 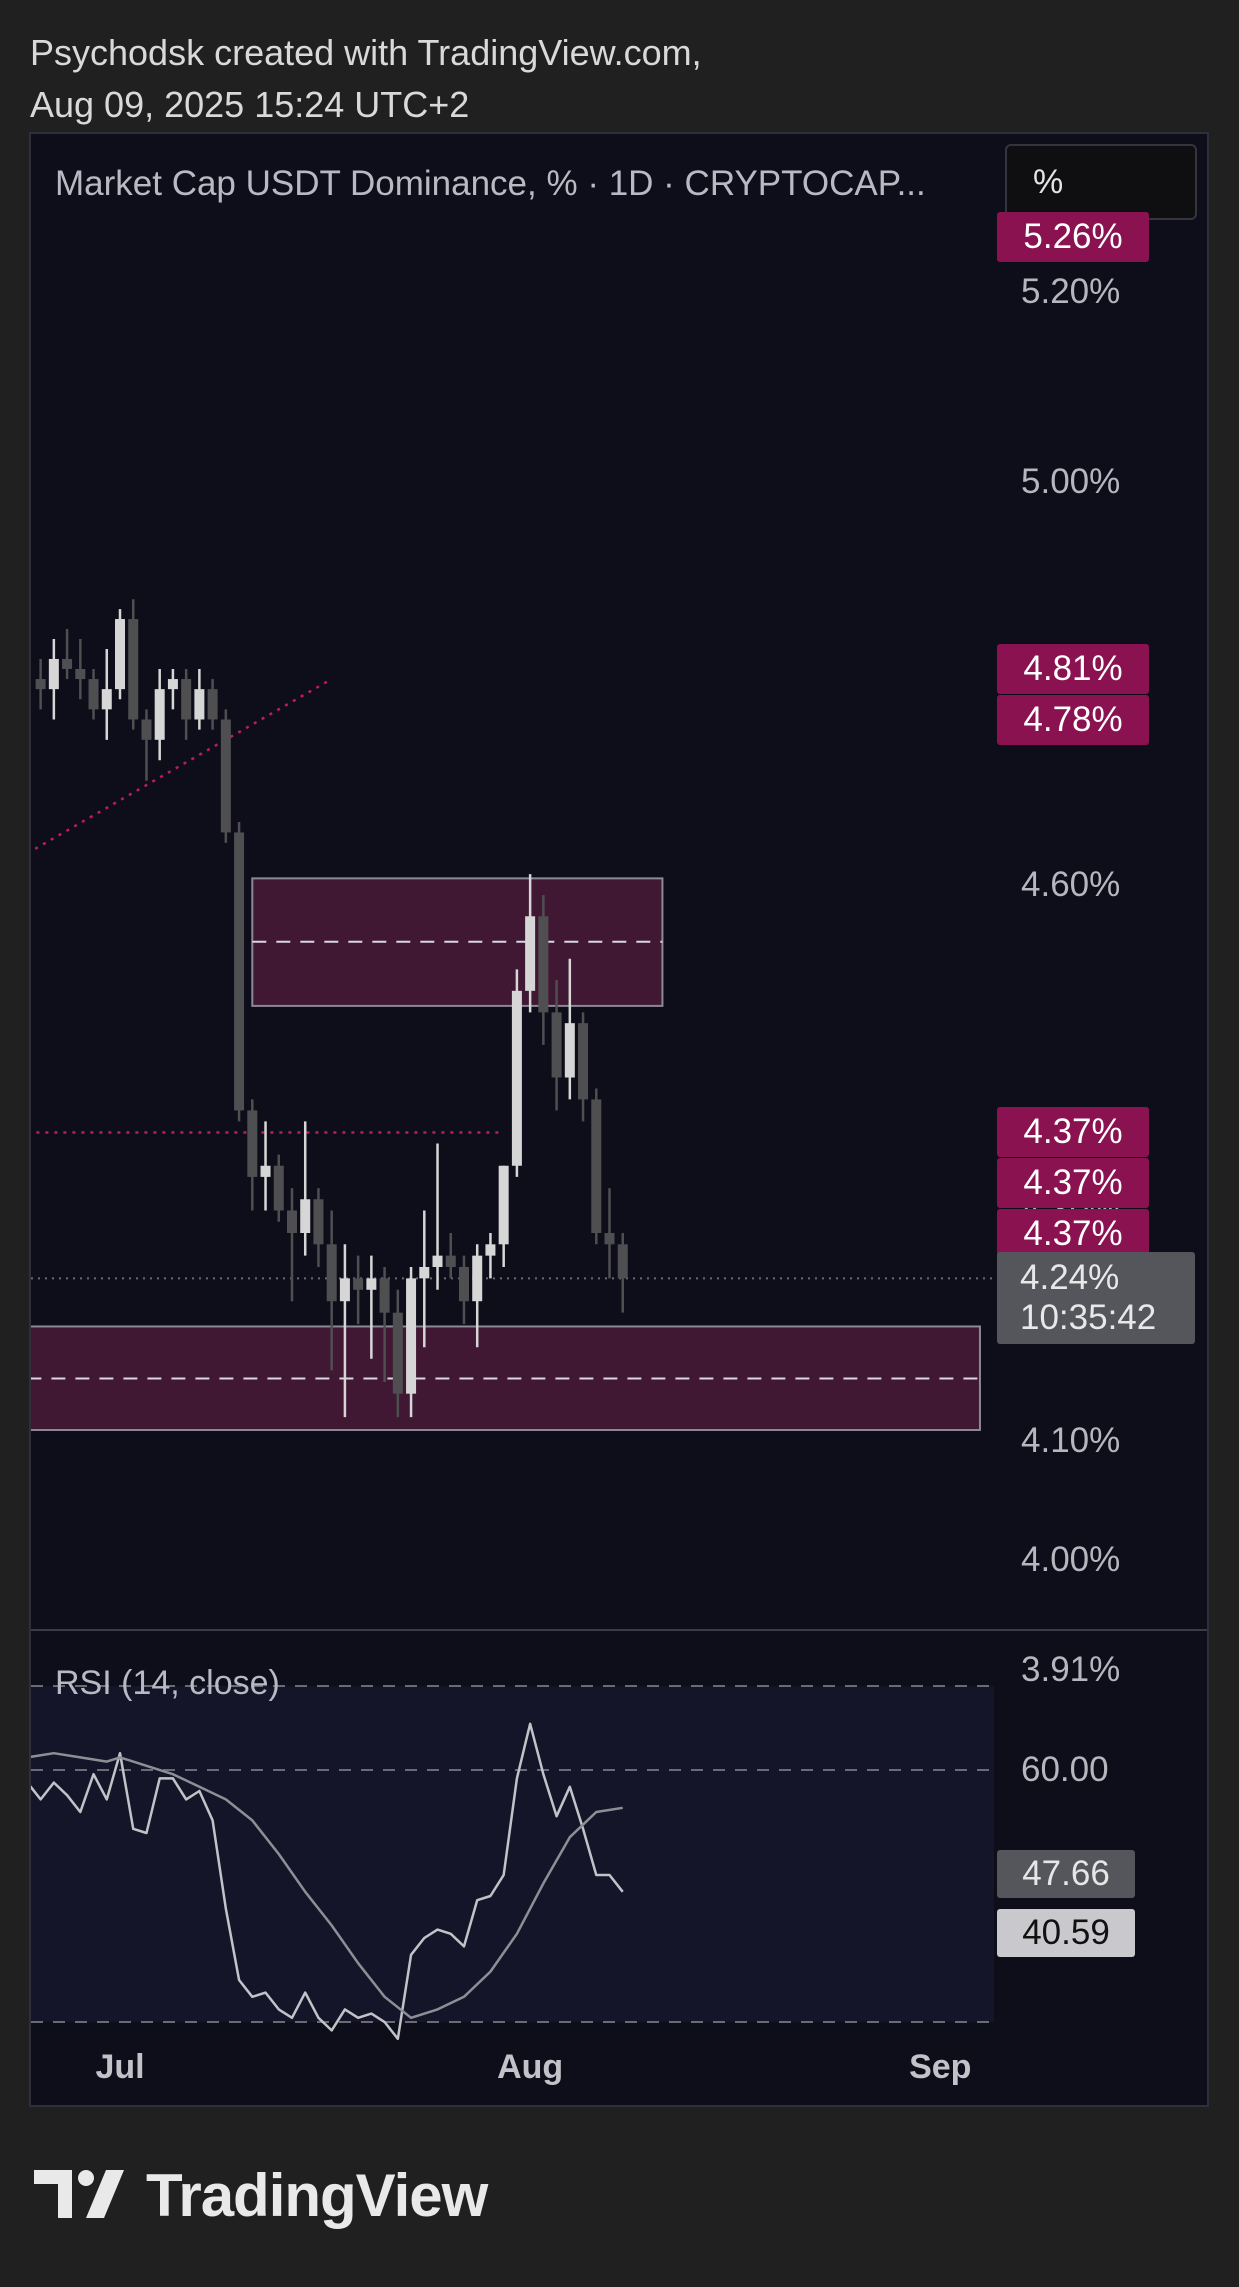 What do you see at coordinates (1073, 719) in the screenshot?
I see `price-level-tag: 4.78%` at bounding box center [1073, 719].